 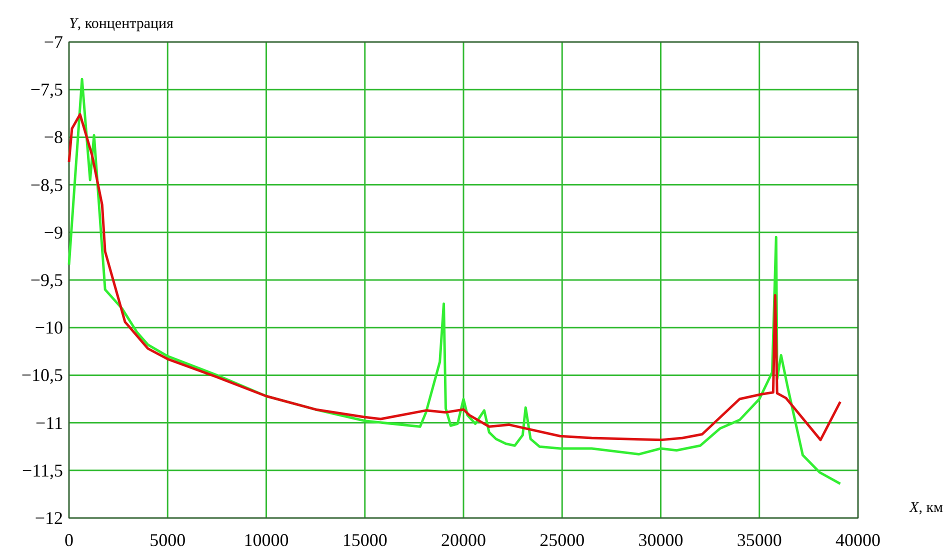 What do you see at coordinates (46, 280) in the screenshot?
I see `y-tick-label: −9,5` at bounding box center [46, 280].